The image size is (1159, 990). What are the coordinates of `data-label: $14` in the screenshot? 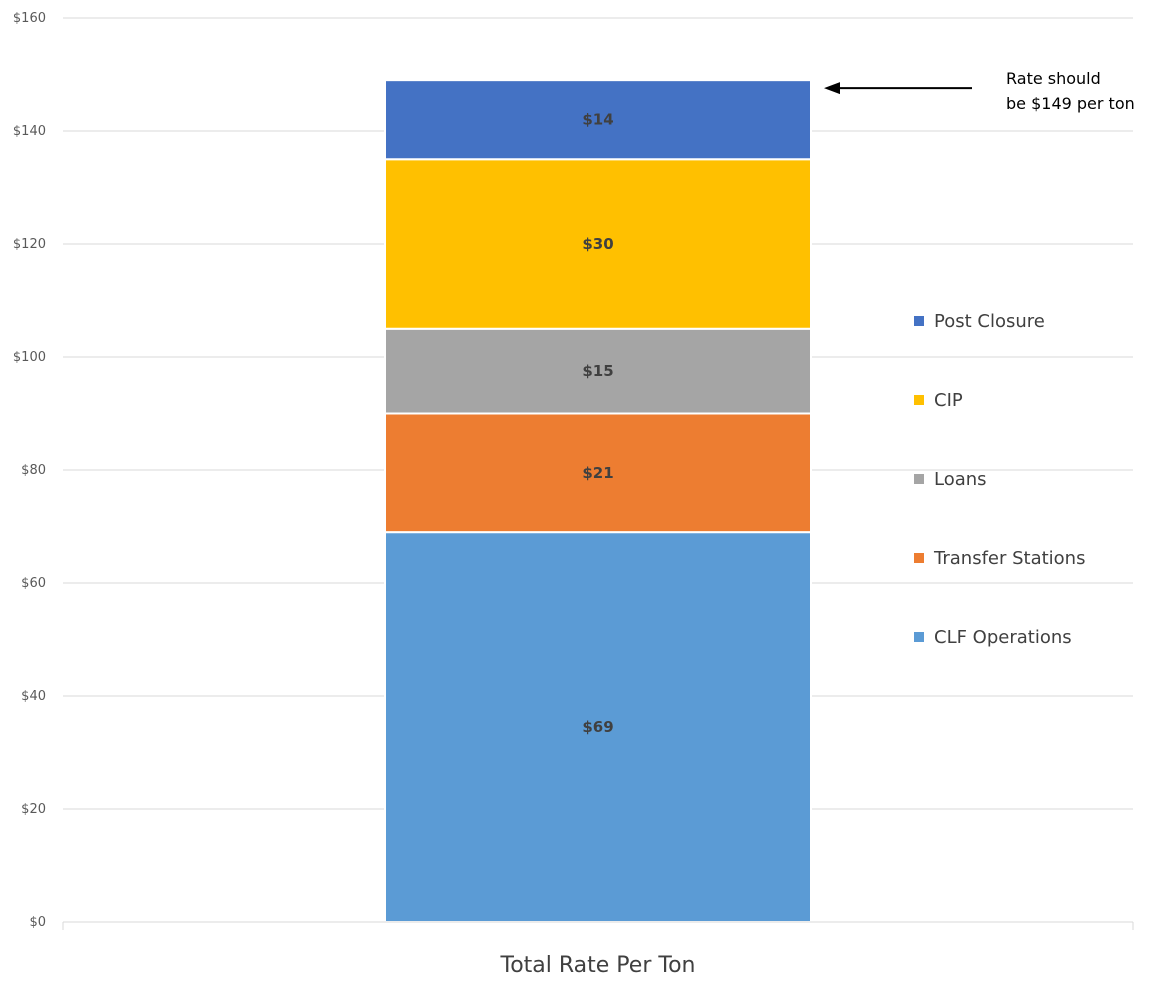 It's located at (597, 120).